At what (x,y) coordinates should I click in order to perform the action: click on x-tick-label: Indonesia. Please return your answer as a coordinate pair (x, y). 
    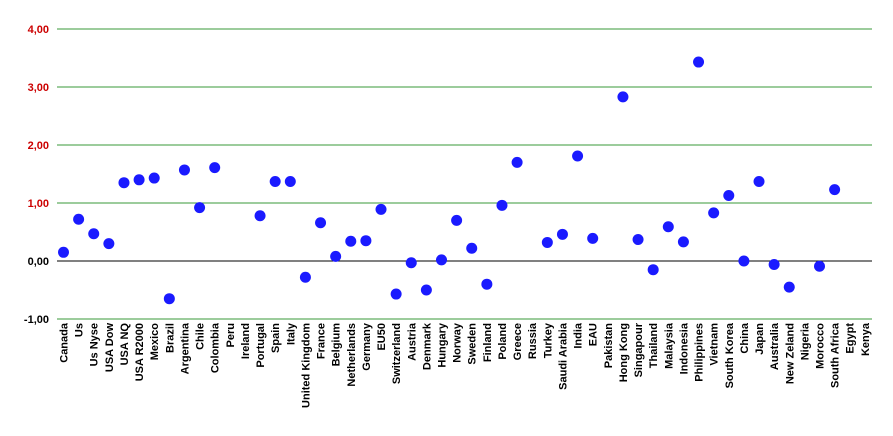
    Looking at the image, I should click on (684, 348).